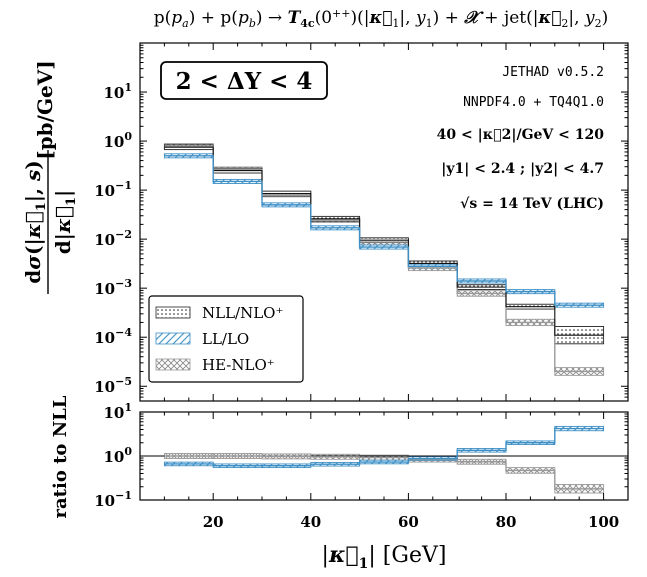 This screenshot has width=647, height=577. What do you see at coordinates (173, 364) in the screenshot?
I see `legend-swatch-he` at bounding box center [173, 364].